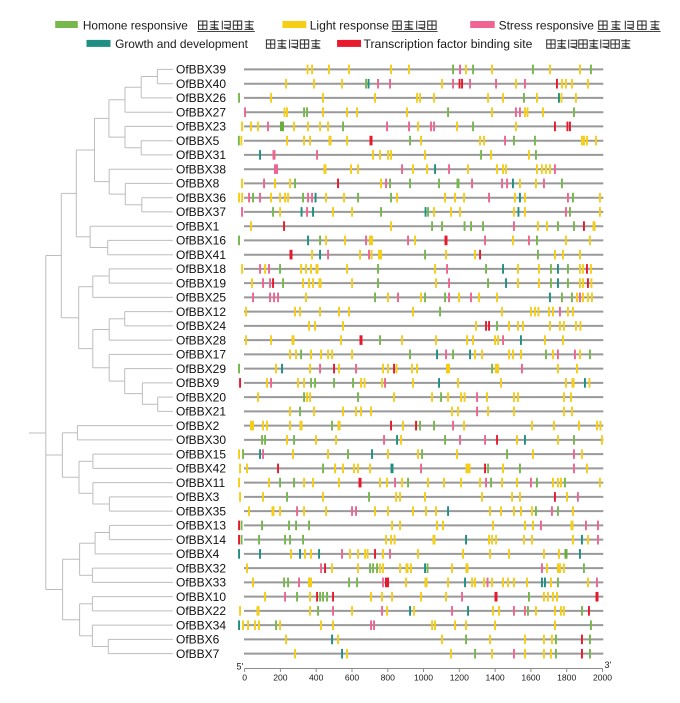  Describe the element at coordinates (182, 44) in the screenshot. I see `svg-text: Growth and development` at that location.